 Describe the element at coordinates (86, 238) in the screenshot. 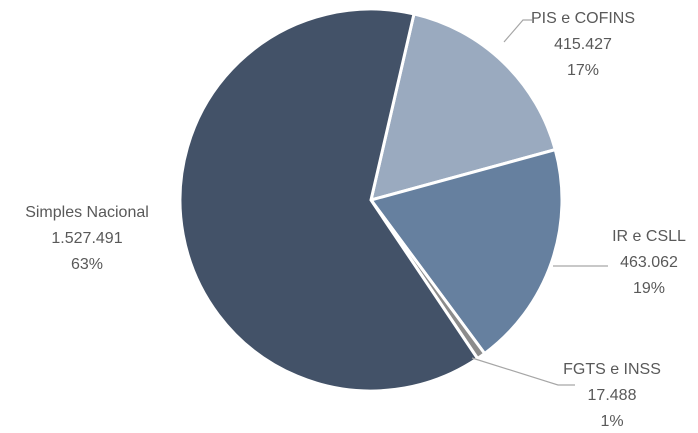

I see `label-simples-nacional-value: 1.527.491` at that location.